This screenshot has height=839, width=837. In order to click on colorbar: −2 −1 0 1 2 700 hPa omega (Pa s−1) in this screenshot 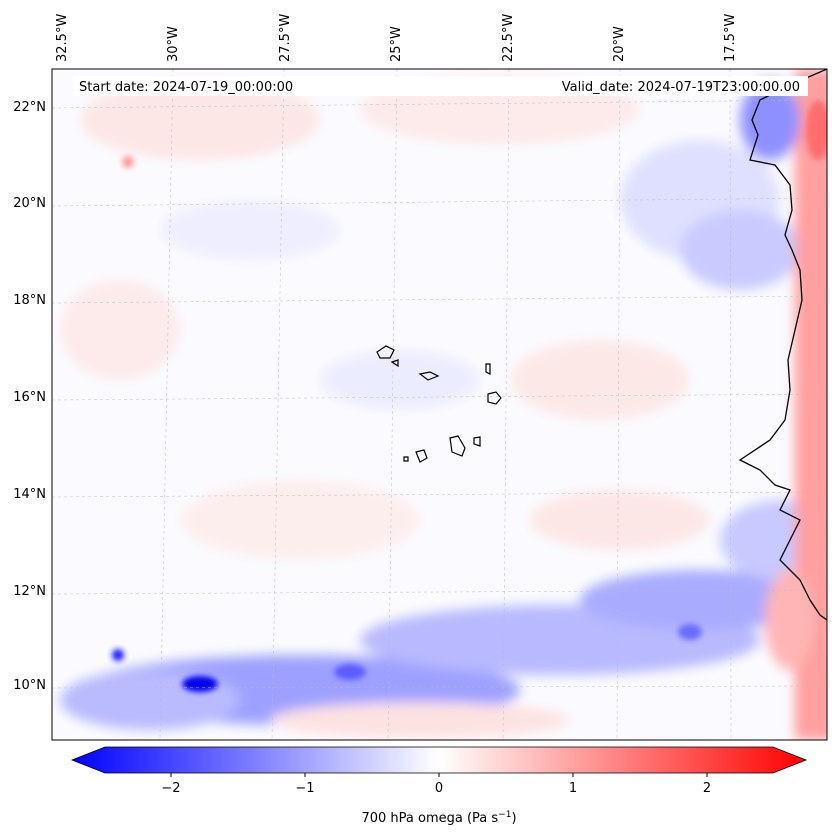, I will do `click(439, 786)`.